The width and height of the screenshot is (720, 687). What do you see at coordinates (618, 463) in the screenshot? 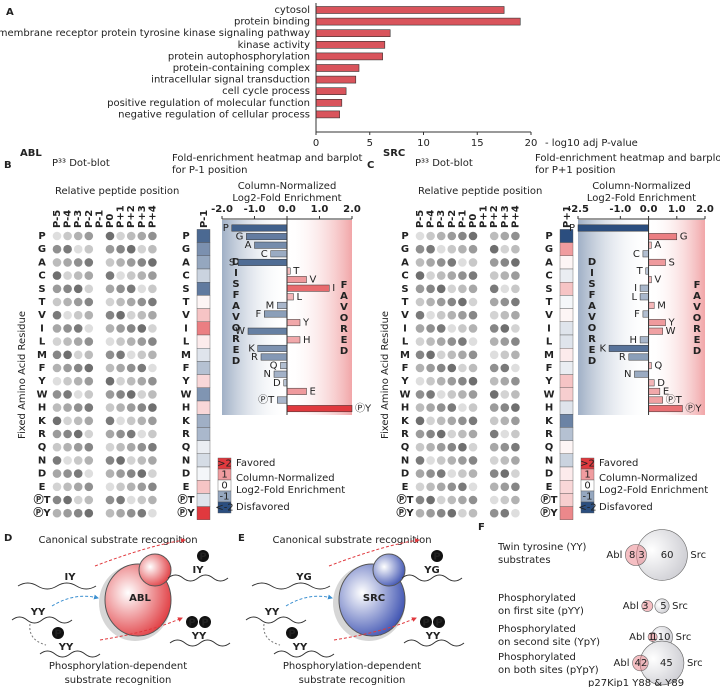
I see `legend-label: Favored` at bounding box center [618, 463].